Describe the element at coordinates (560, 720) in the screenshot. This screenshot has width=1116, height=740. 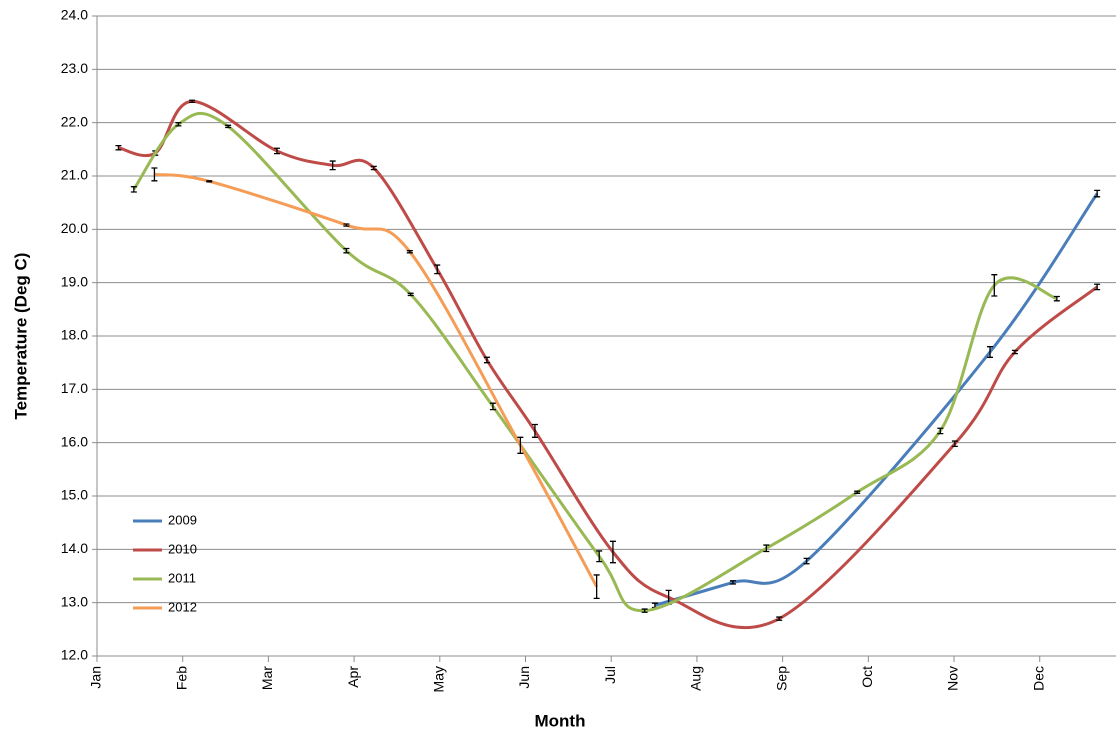
I see `x-axis-label: Month` at that location.